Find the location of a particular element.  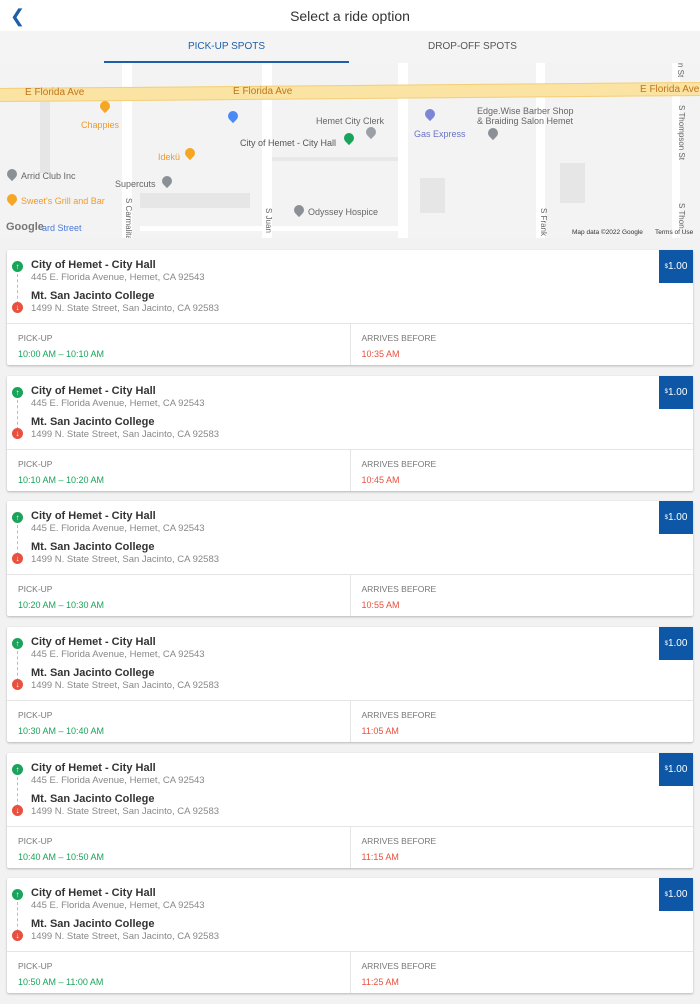

pickup-window: 10:00 AM – 10:10 AM is located at coordinates (61, 354).